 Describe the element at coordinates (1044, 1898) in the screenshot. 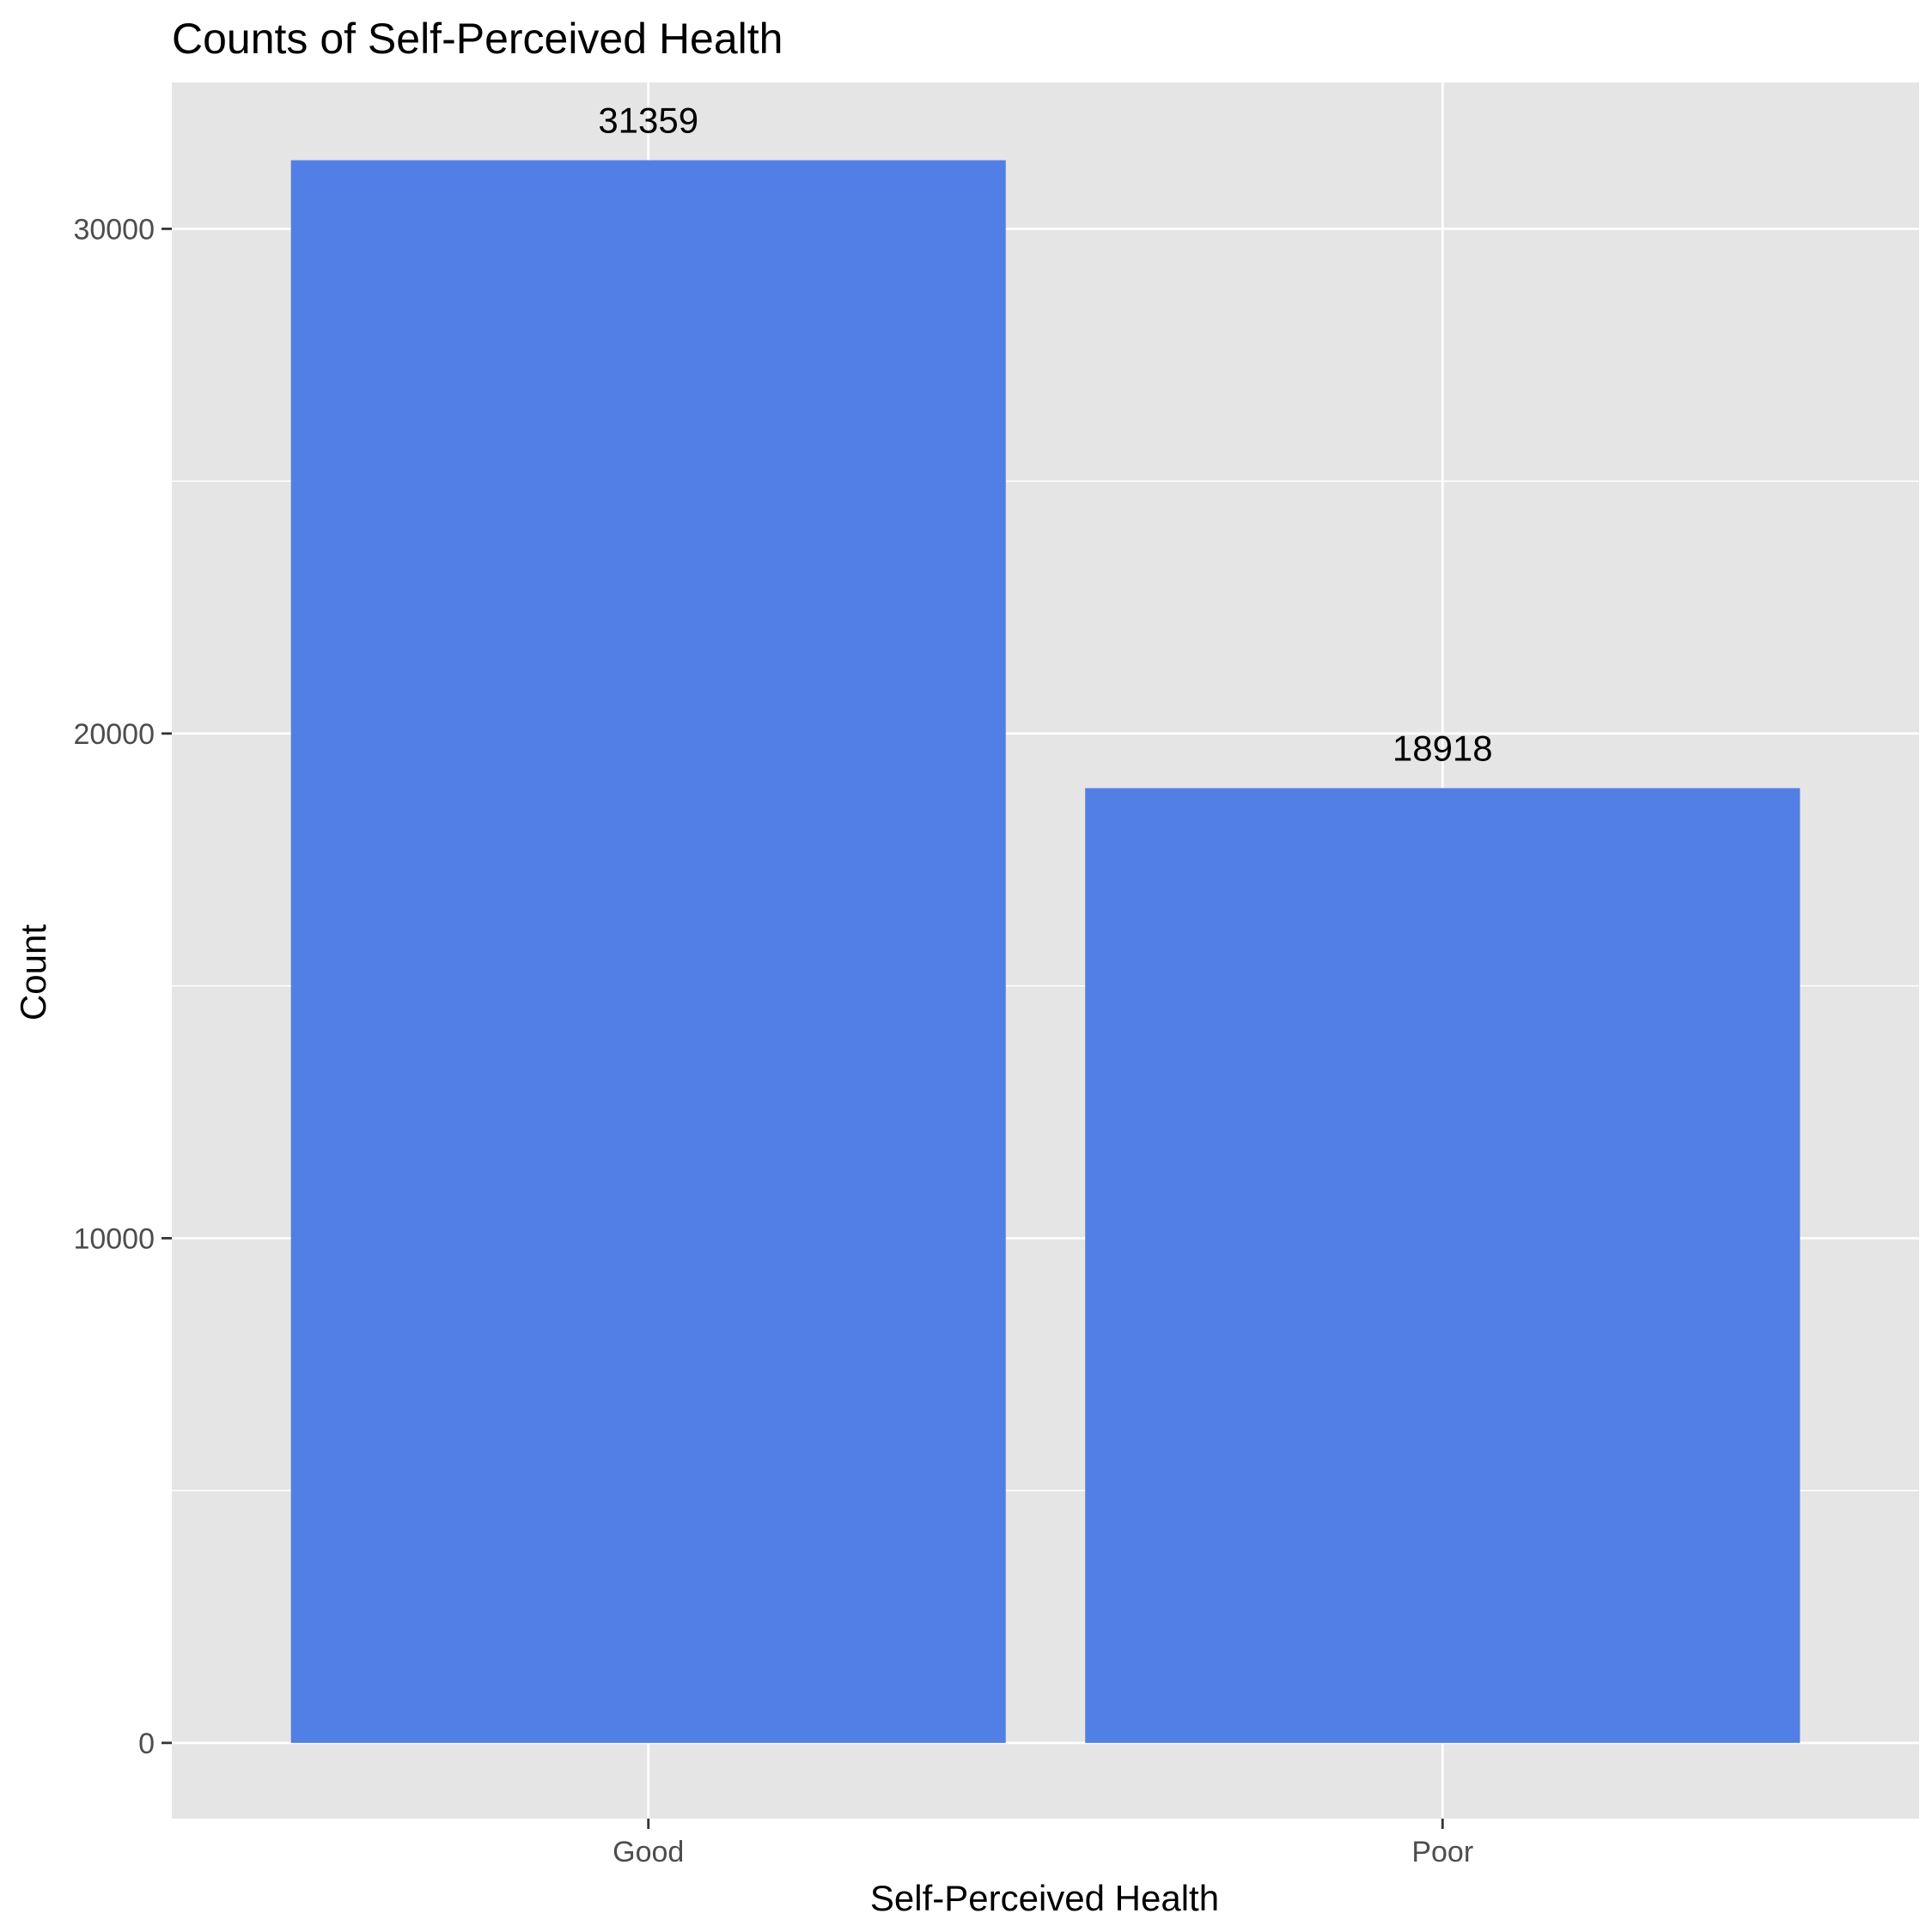

I see `x-axis-title: Self-Perceived Health` at that location.